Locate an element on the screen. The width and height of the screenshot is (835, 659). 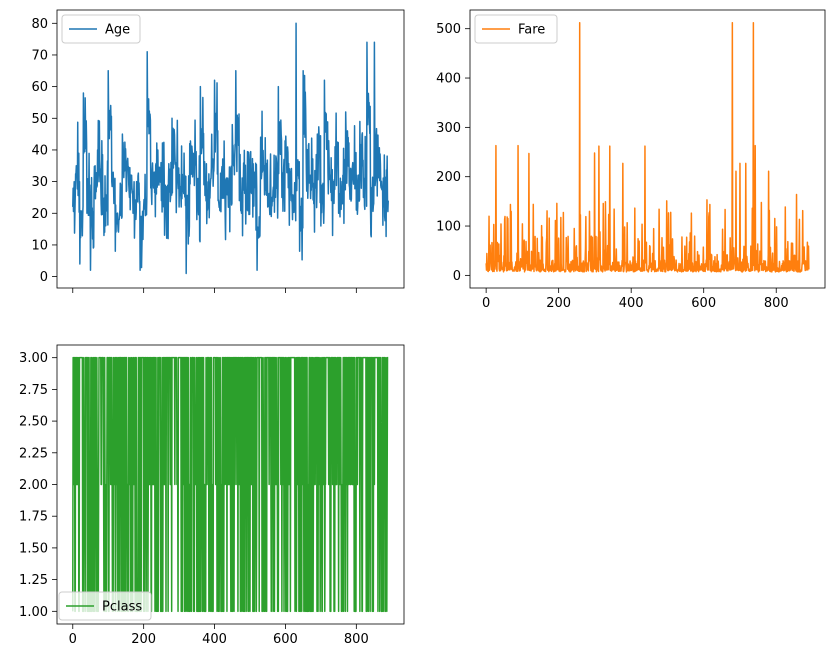
y-tick-label: 1.50 is located at coordinates (33, 548).